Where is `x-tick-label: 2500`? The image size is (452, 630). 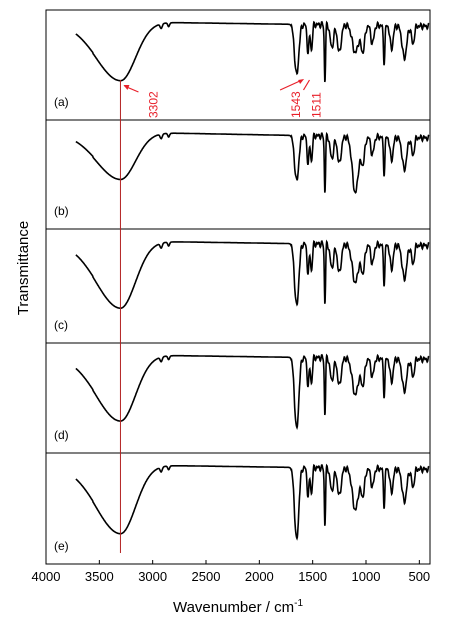 x-tick-label: 2500 is located at coordinates (206, 576).